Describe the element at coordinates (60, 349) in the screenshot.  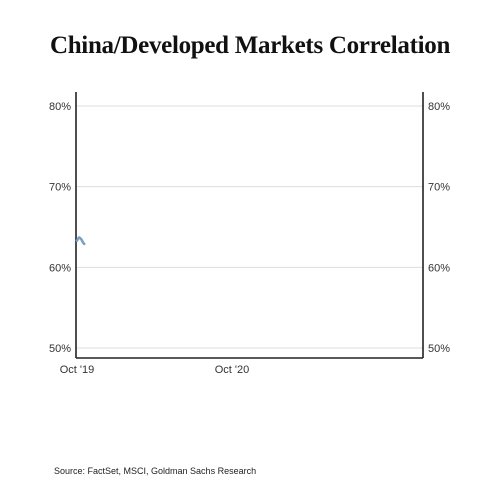
I see `y-tick-label-left: 50%` at that location.